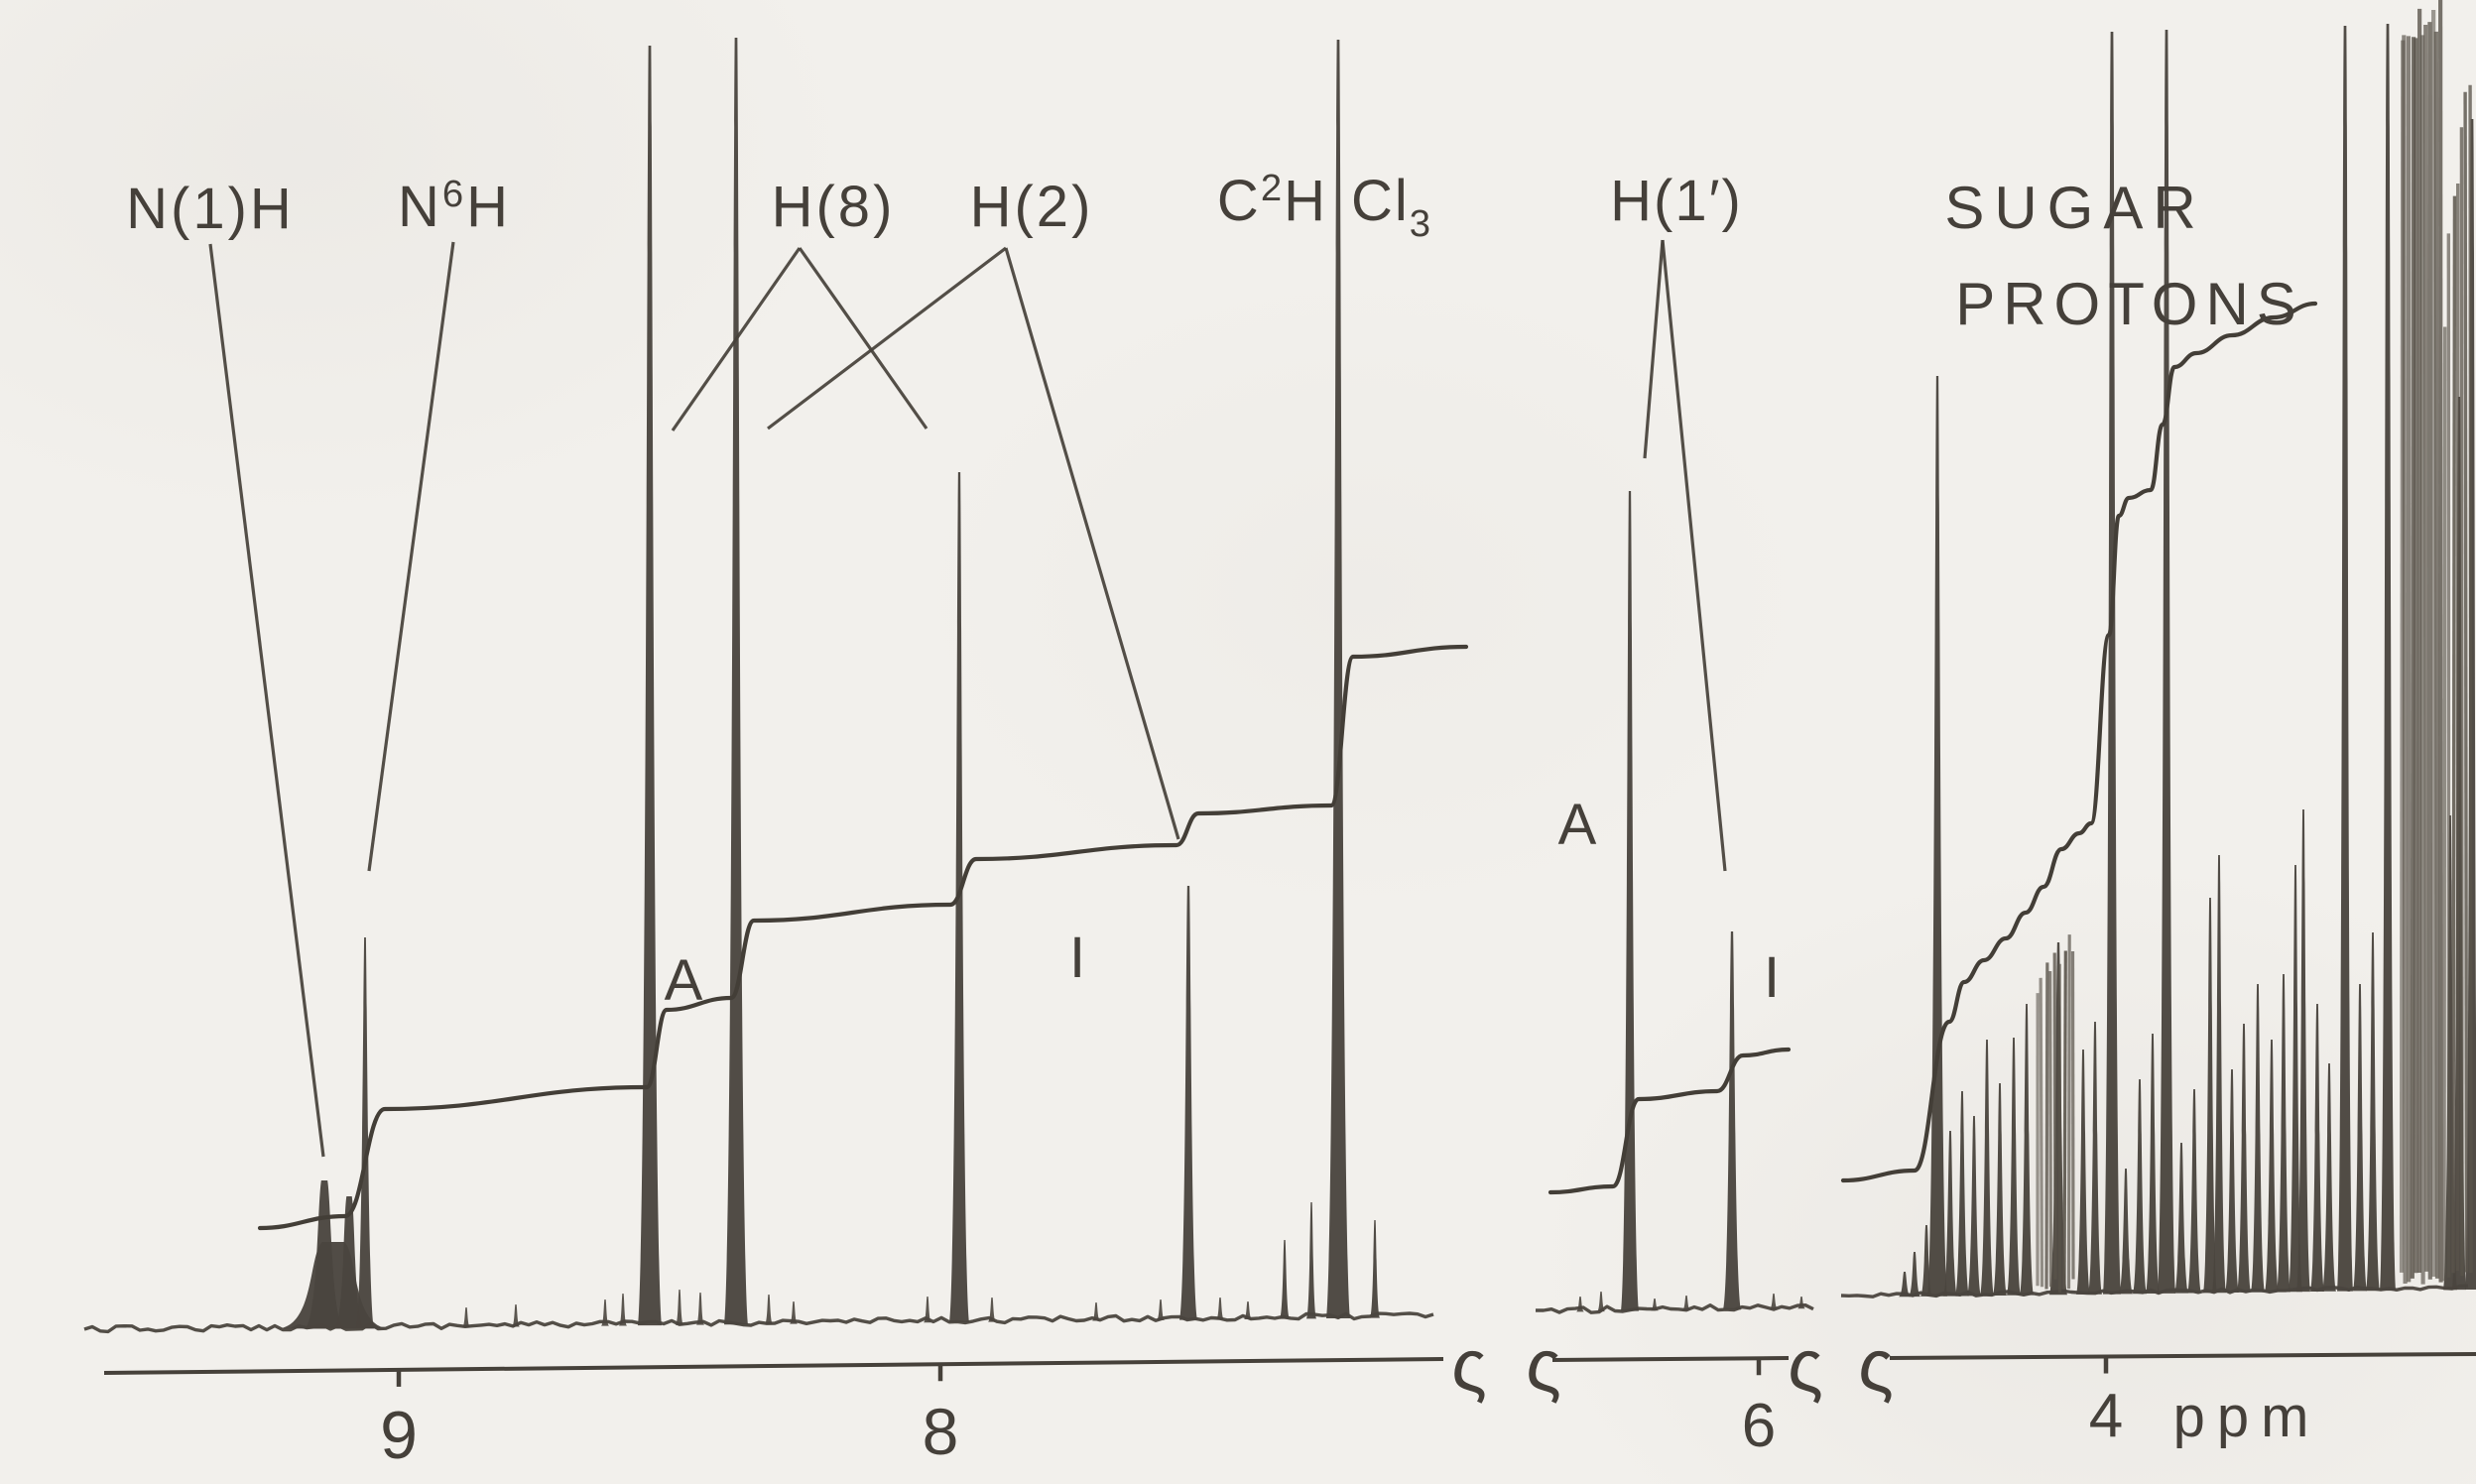  I want to click on letter-a-anomeric: A, so click(1578, 825).